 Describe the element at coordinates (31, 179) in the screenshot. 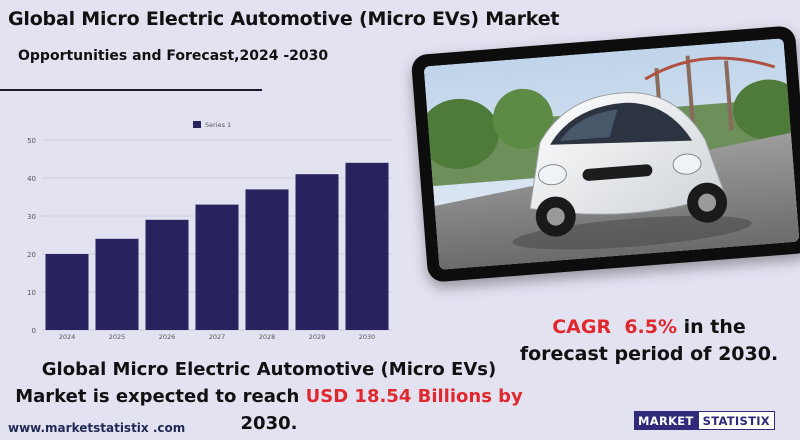

I see `y-tick-label: 40` at that location.